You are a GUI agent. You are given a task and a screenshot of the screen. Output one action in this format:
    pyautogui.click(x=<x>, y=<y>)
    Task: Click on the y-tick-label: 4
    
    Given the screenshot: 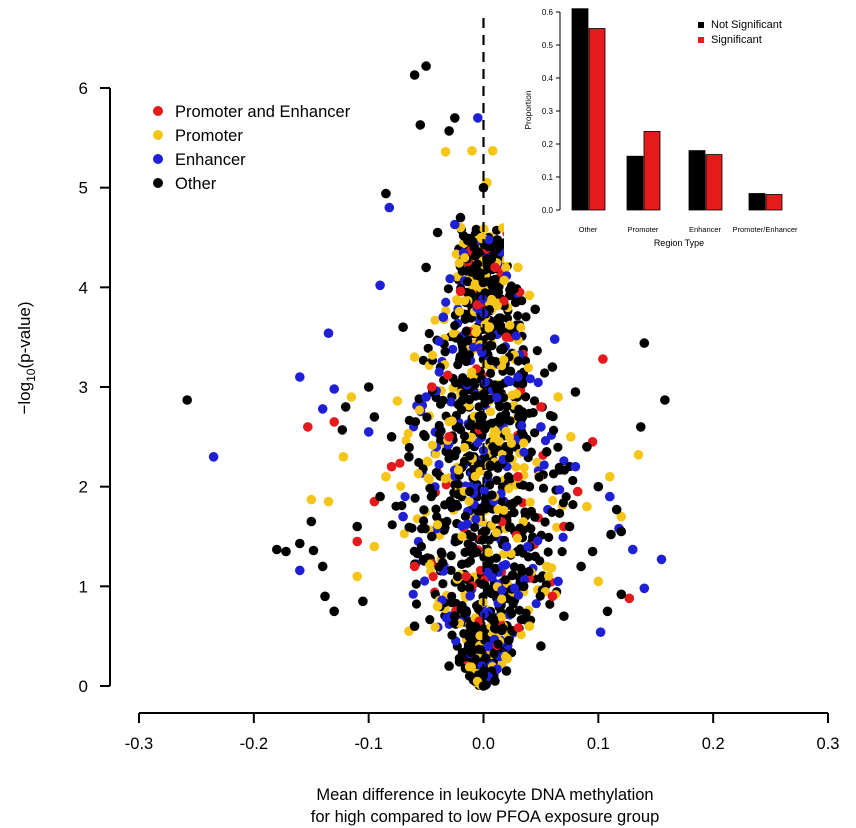 What is the action you would take?
    pyautogui.click(x=83, y=287)
    